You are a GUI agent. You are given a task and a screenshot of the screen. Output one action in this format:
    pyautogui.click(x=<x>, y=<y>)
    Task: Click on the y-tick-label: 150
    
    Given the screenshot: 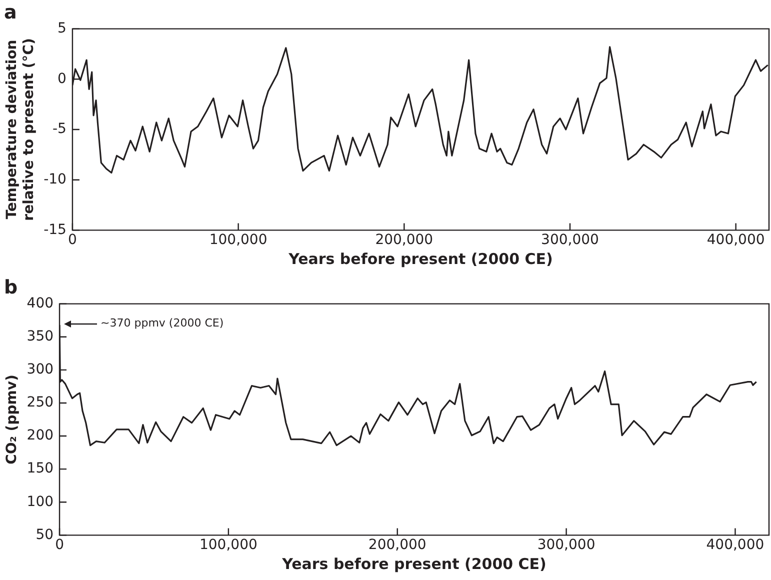 What is the action you would take?
    pyautogui.click(x=40, y=468)
    